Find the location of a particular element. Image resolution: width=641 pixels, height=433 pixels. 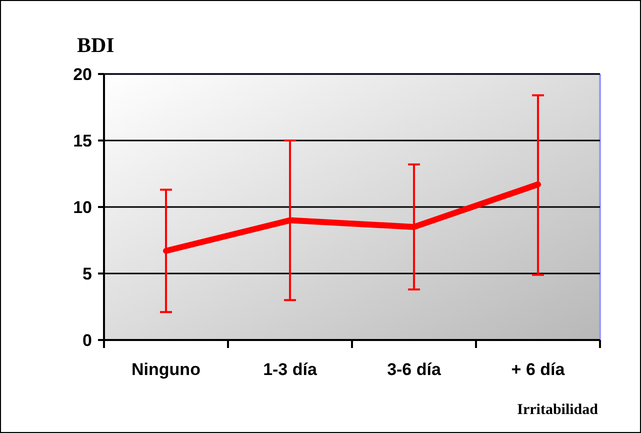

x-tick-label: 3-6 día is located at coordinates (414, 369).